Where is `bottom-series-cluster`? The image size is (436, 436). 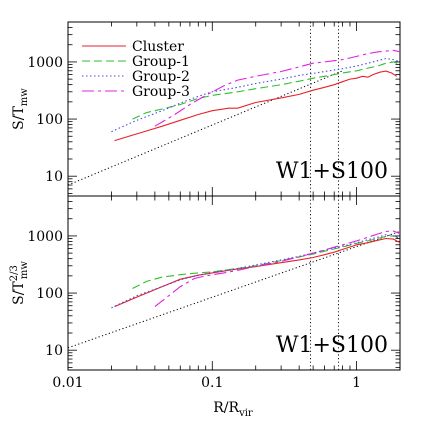 bottom-series-cluster is located at coordinates (257, 272).